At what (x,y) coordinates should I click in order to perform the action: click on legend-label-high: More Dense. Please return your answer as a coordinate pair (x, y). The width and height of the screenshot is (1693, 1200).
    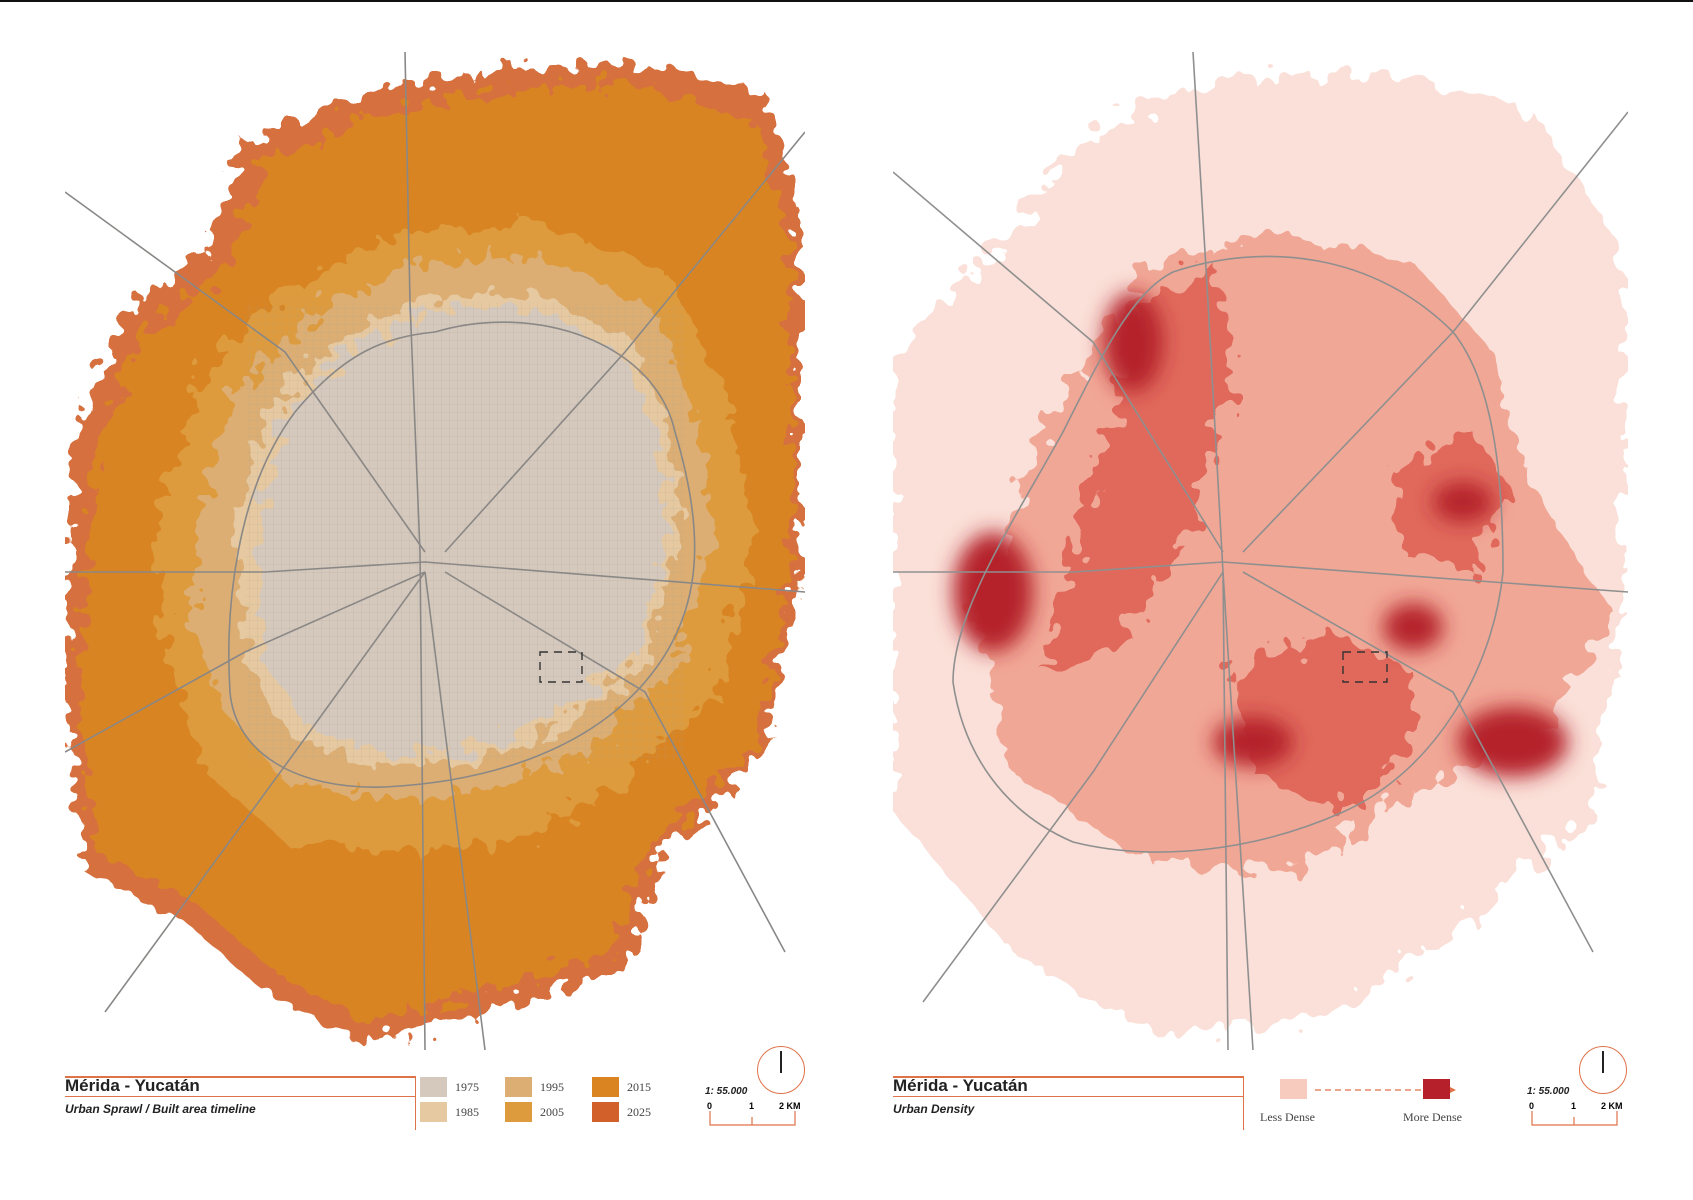
    Looking at the image, I should click on (1432, 1117).